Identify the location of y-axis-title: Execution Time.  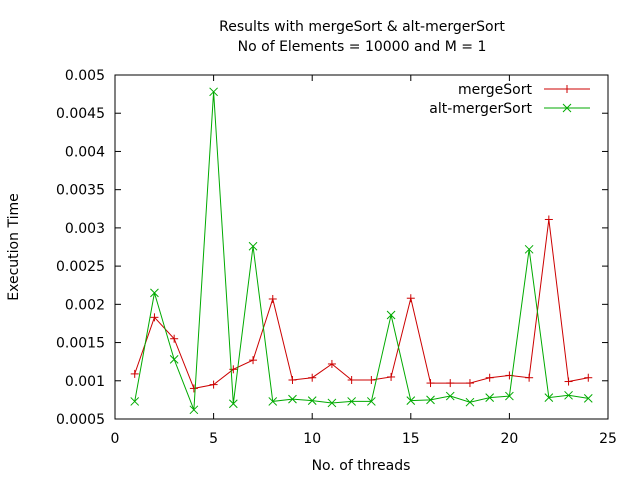
(14, 246).